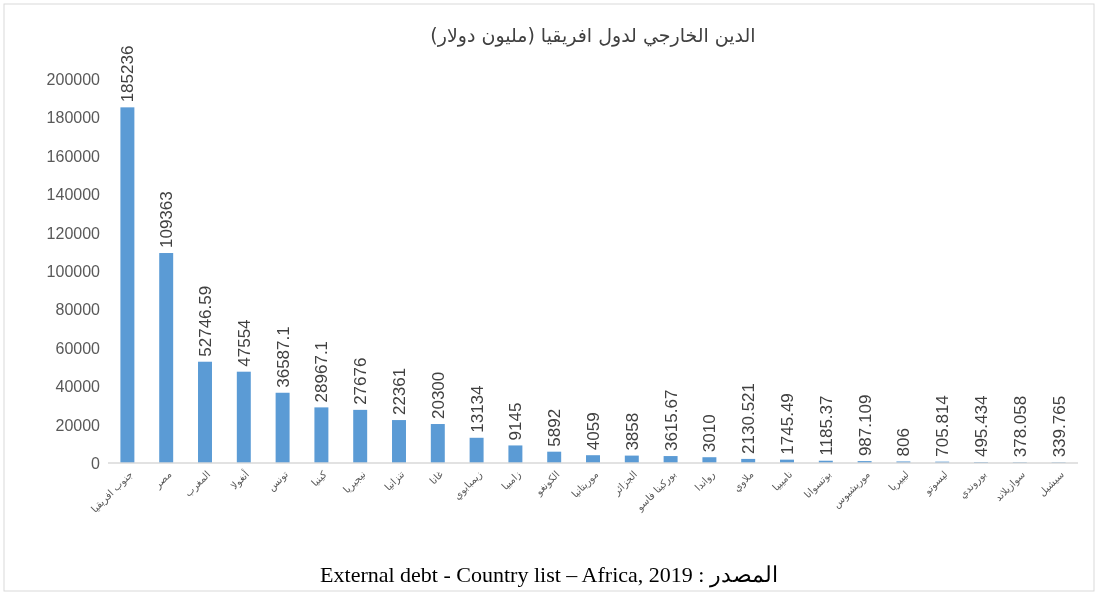 Image resolution: width=1098 pixels, height=595 pixels. I want to click on data-label: 109363, so click(167, 220).